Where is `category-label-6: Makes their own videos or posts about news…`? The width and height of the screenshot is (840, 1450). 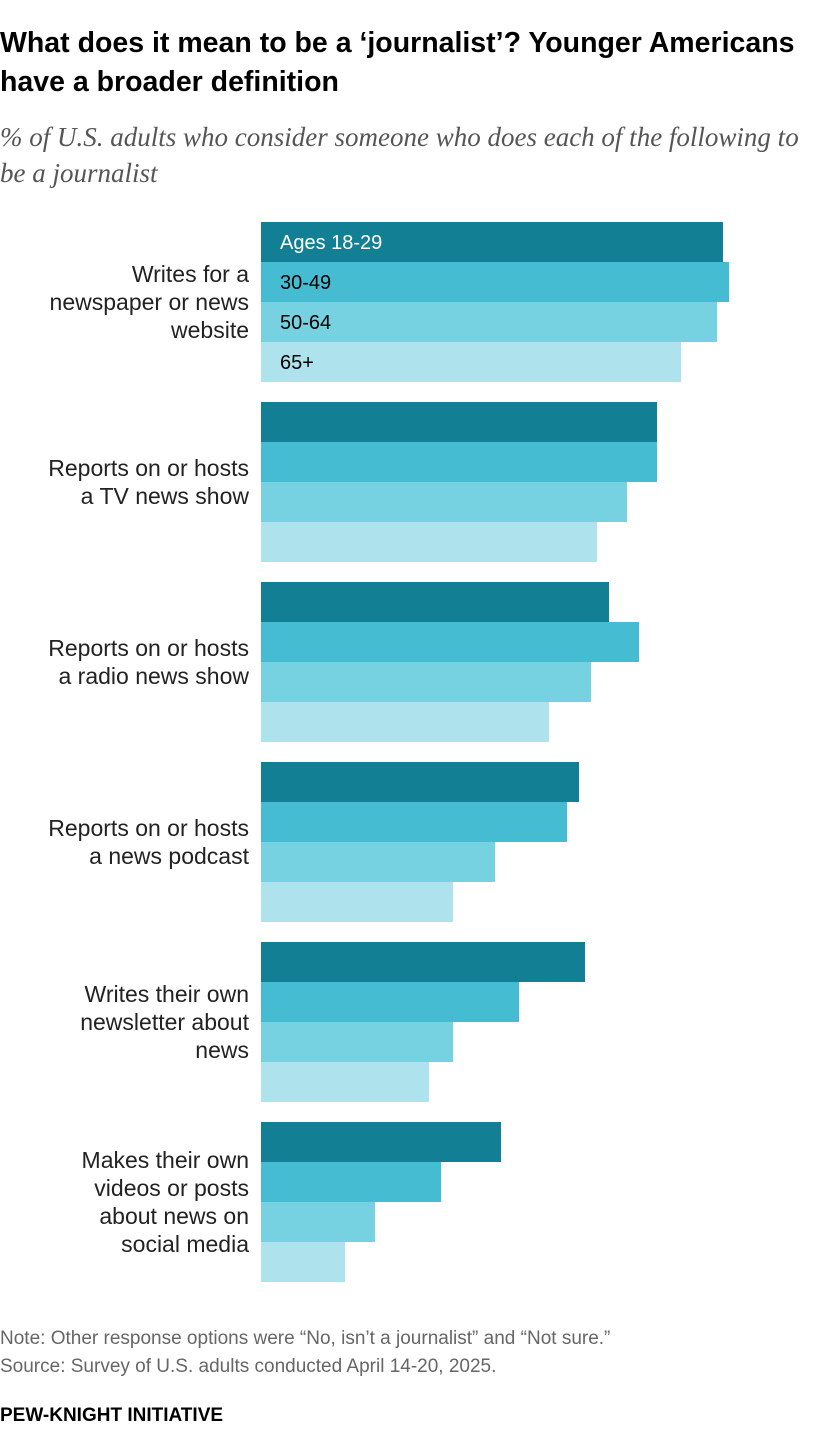
category-label-6: Makes their own videos or posts about news… is located at coordinates (166, 1202).